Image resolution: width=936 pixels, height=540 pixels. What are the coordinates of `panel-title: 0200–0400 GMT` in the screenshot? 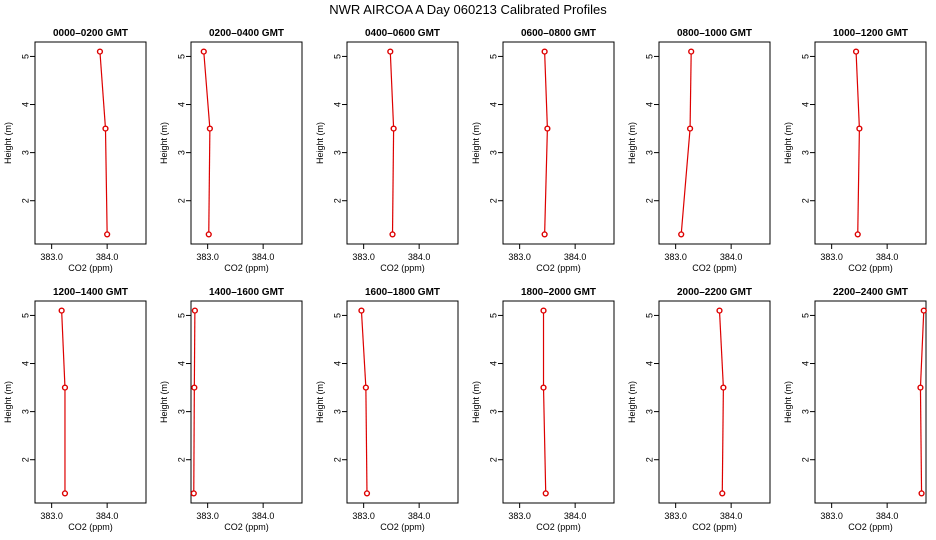 It's located at (246, 33).